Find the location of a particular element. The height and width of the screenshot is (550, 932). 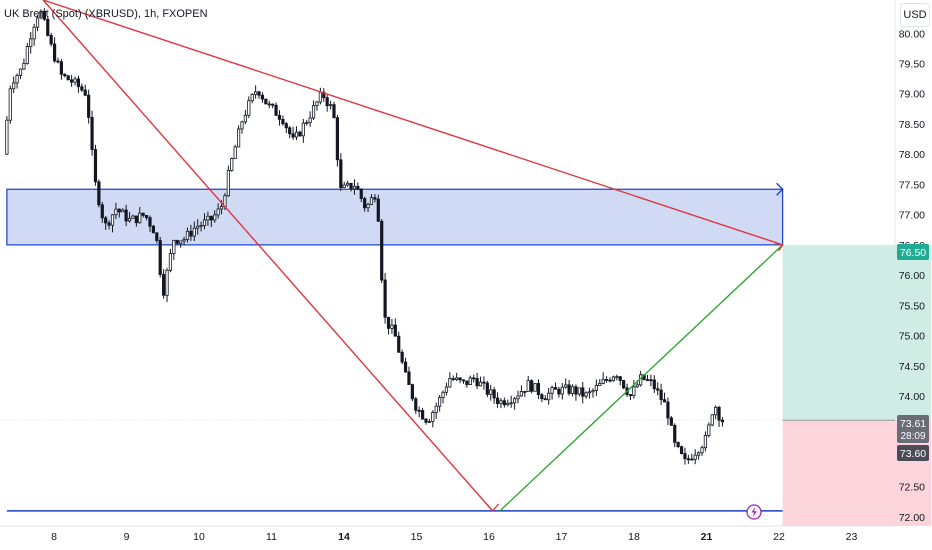

y-tick-label: 74.50 is located at coordinates (912, 367).